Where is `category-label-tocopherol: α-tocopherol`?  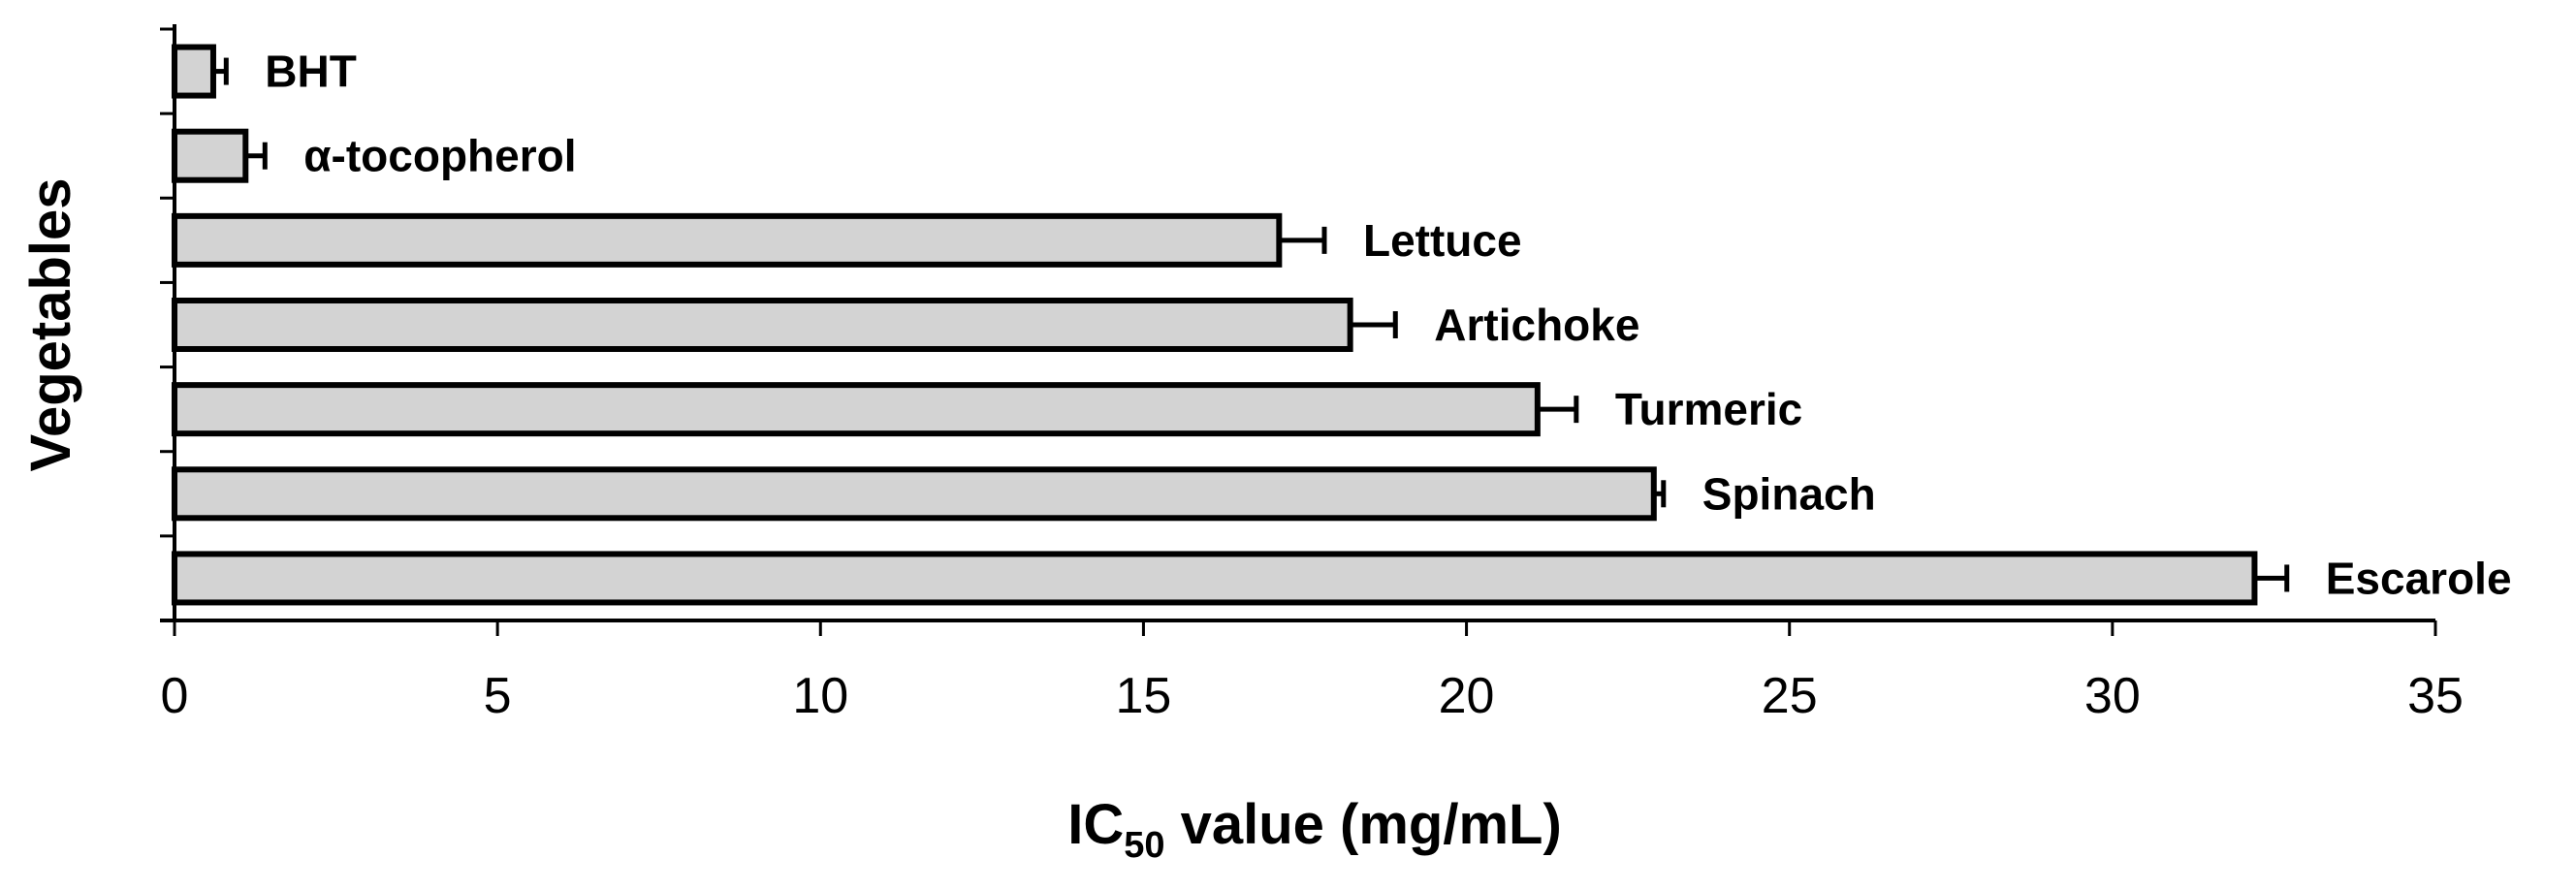 category-label-tocopherol: α-tocopherol is located at coordinates (439, 156).